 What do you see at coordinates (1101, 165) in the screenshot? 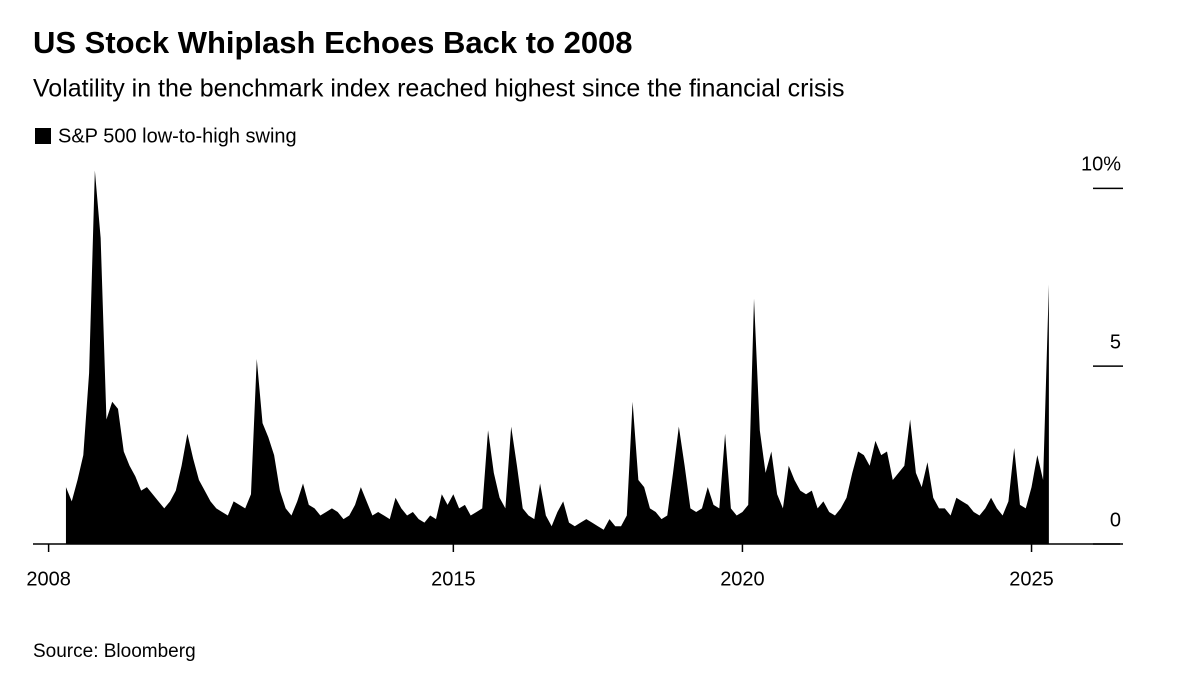
I see `y-tick-label: 10%` at bounding box center [1101, 165].